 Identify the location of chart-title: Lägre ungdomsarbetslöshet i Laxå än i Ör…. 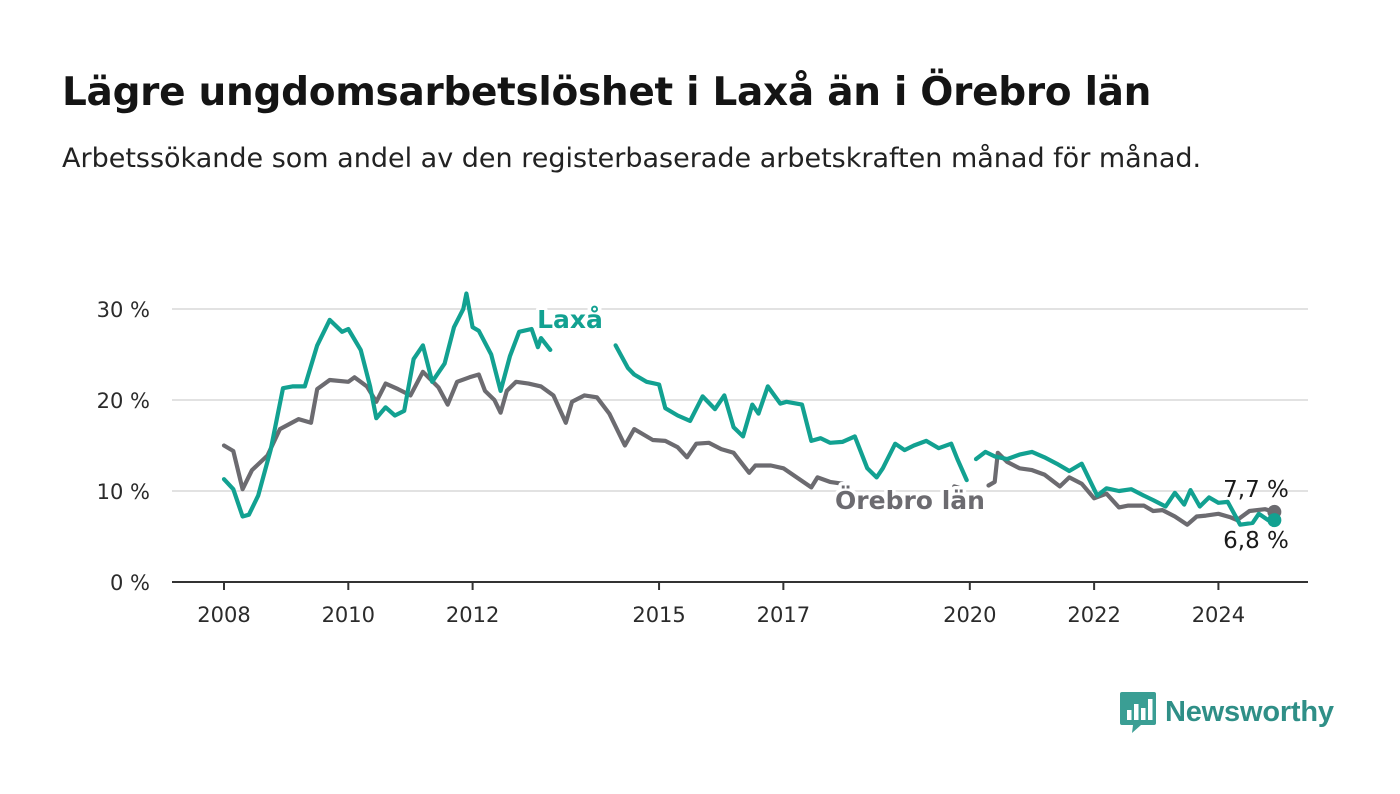
(607, 92).